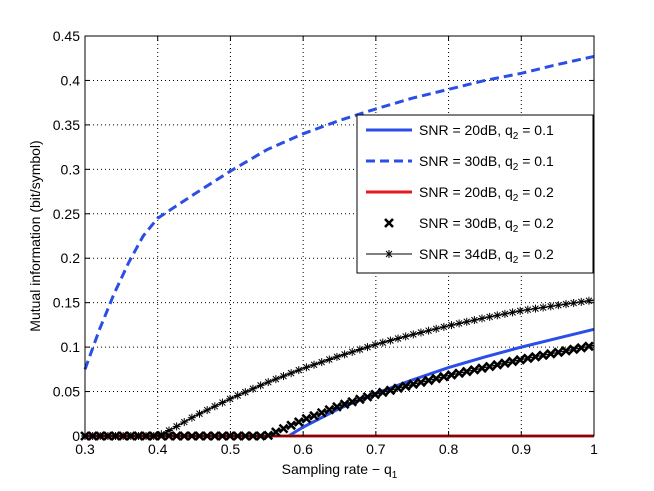 Image resolution: width=654 pixels, height=491 pixels. I want to click on x-tick-label: 0.3, so click(85, 449).